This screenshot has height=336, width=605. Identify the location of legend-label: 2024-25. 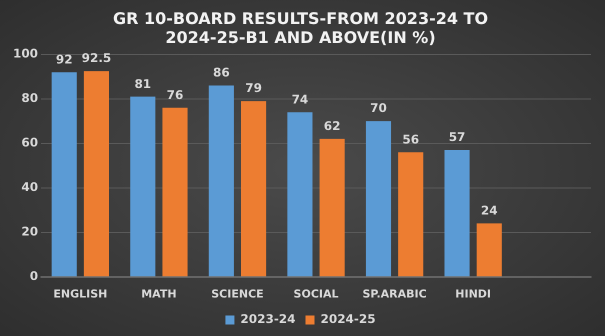
(348, 319).